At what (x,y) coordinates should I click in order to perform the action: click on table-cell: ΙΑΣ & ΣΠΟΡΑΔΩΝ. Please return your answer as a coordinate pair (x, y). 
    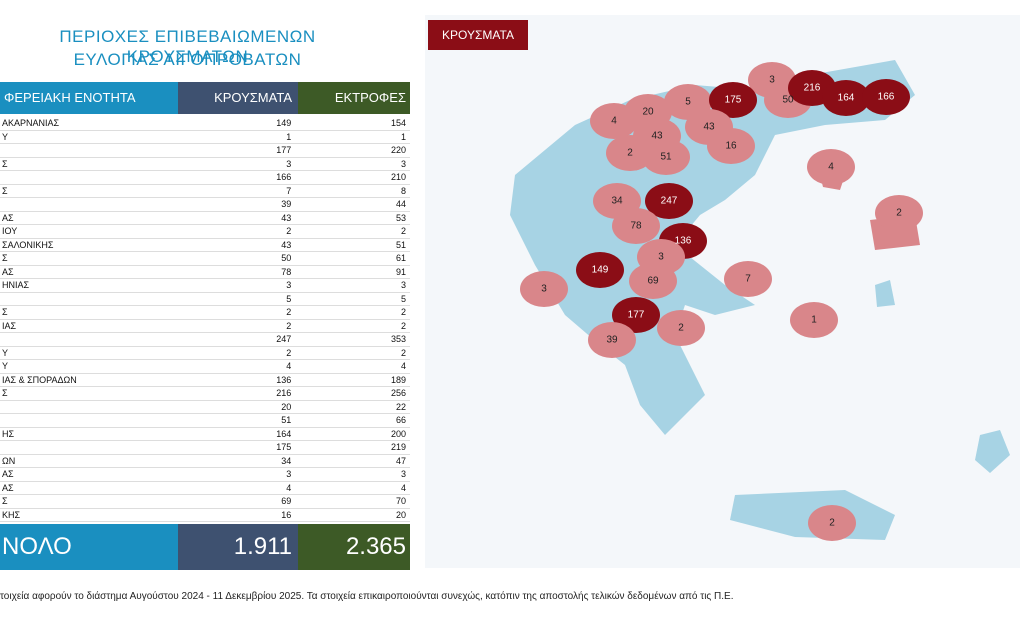
    Looking at the image, I should click on (39, 379).